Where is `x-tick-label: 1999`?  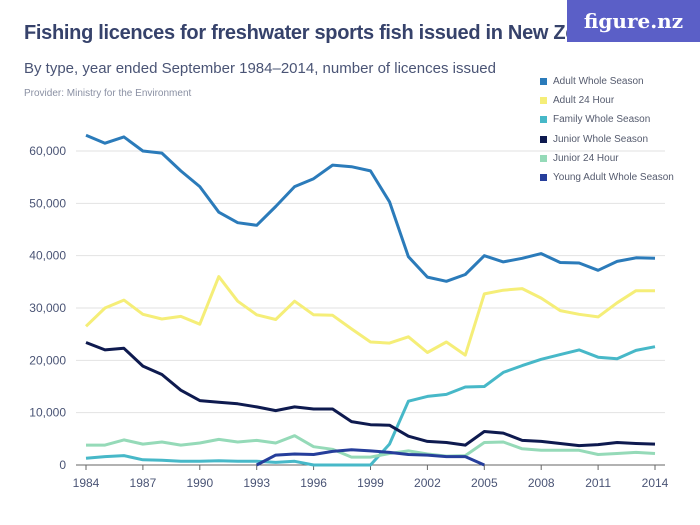 x-tick-label: 1999 is located at coordinates (370, 483).